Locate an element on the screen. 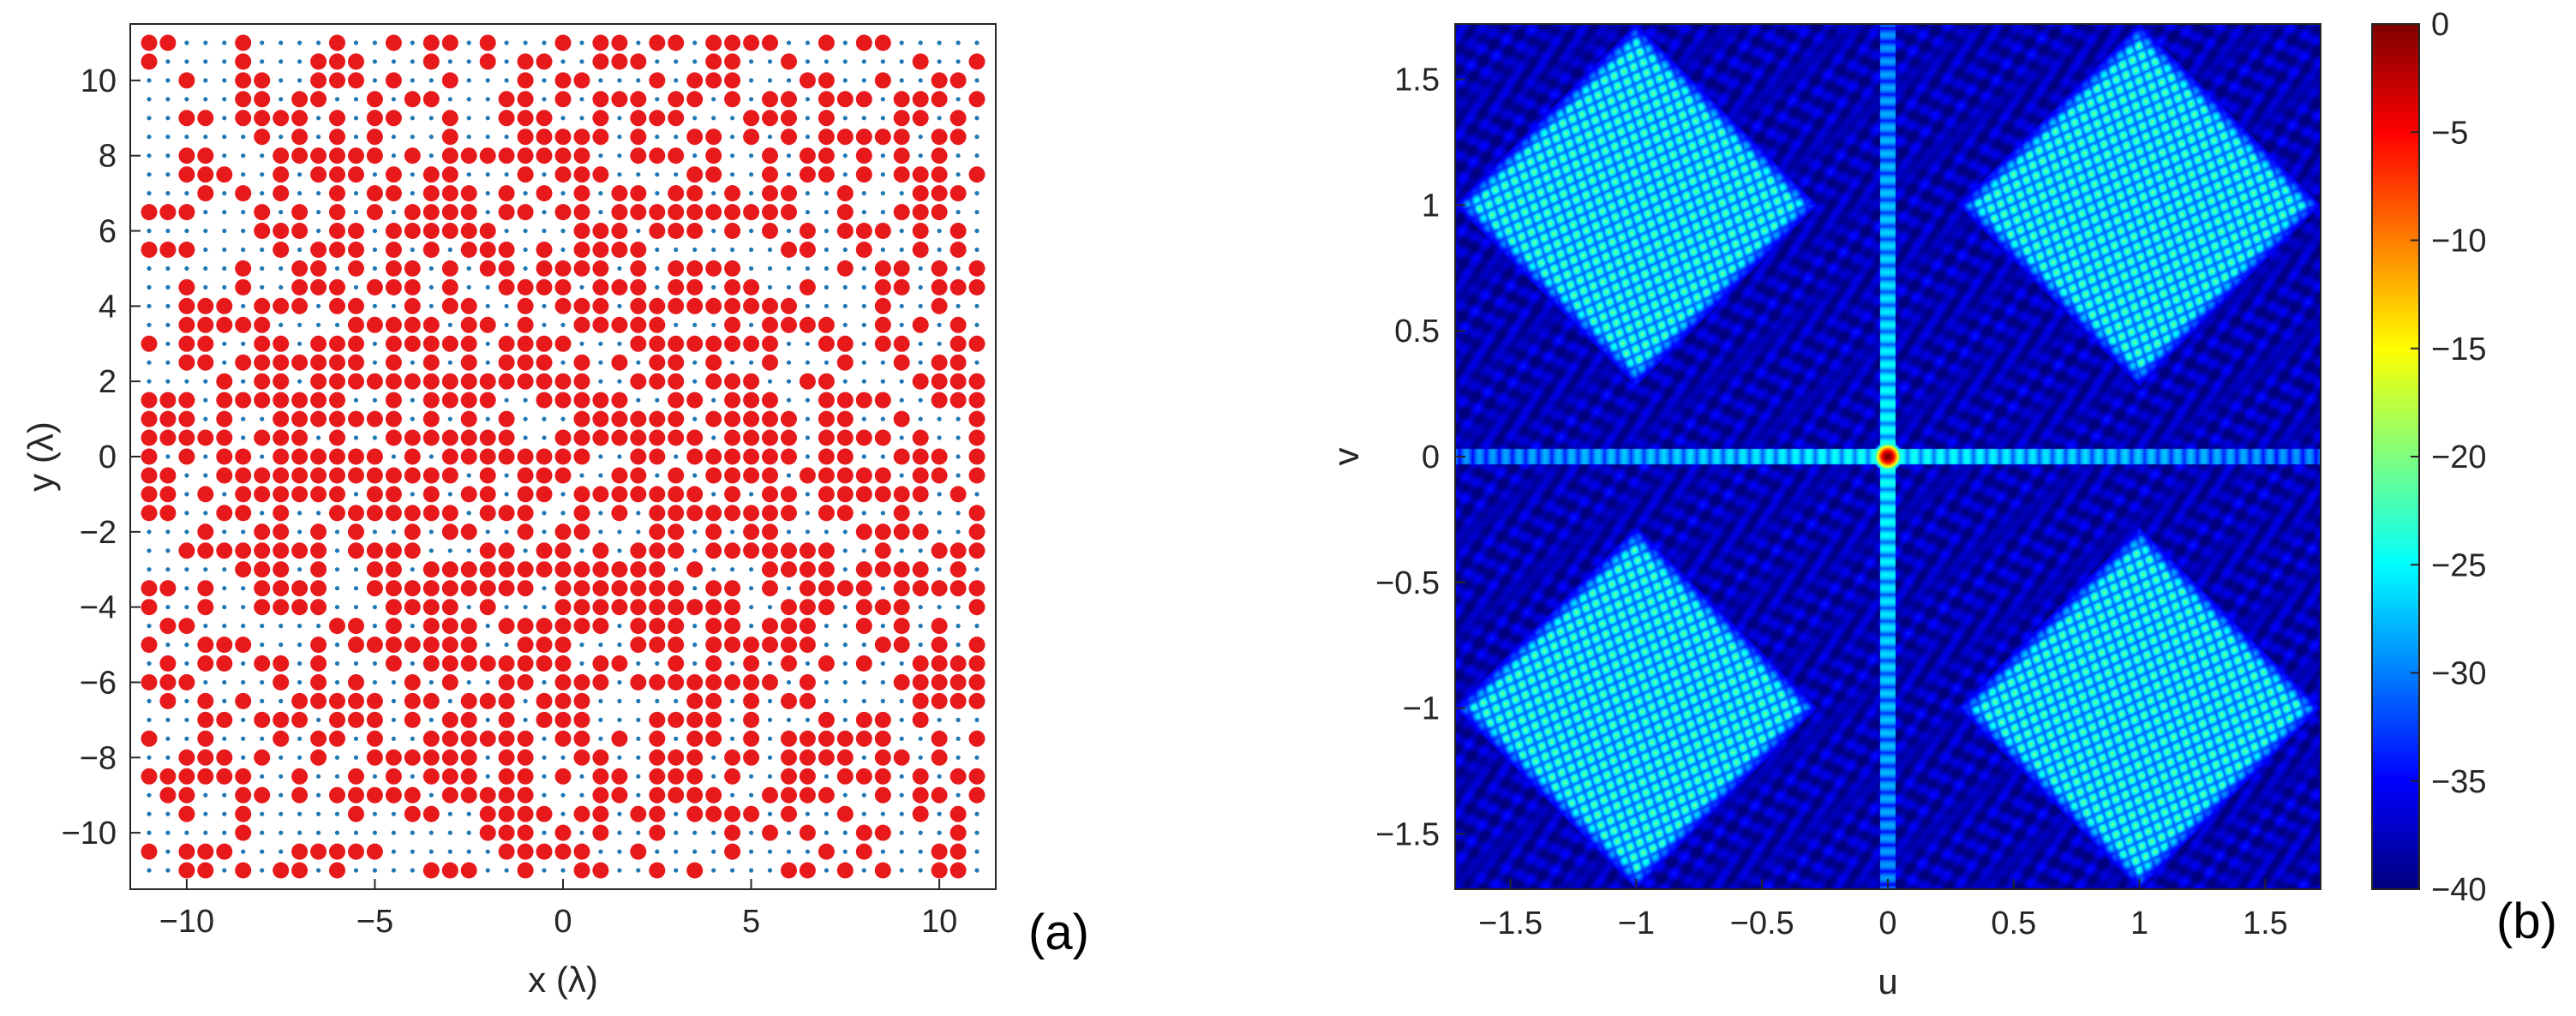 This screenshot has width=2576, height=1016. x-tick-label: 5 is located at coordinates (751, 922).